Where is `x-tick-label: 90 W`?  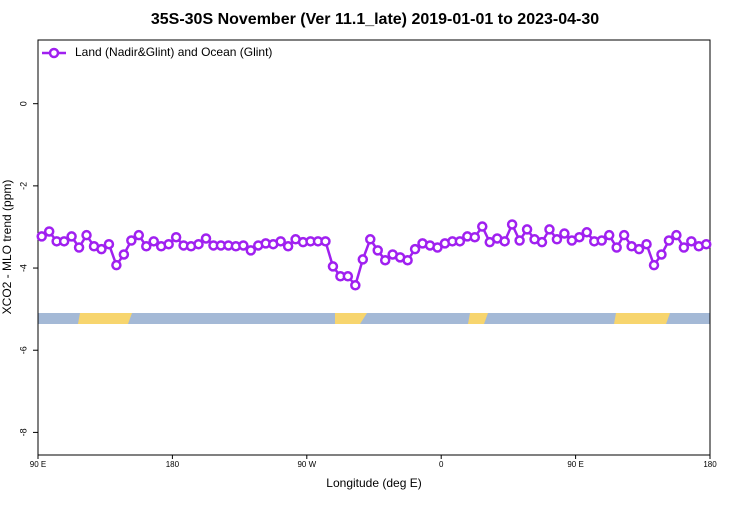
x-tick-label: 90 W is located at coordinates (306, 464).